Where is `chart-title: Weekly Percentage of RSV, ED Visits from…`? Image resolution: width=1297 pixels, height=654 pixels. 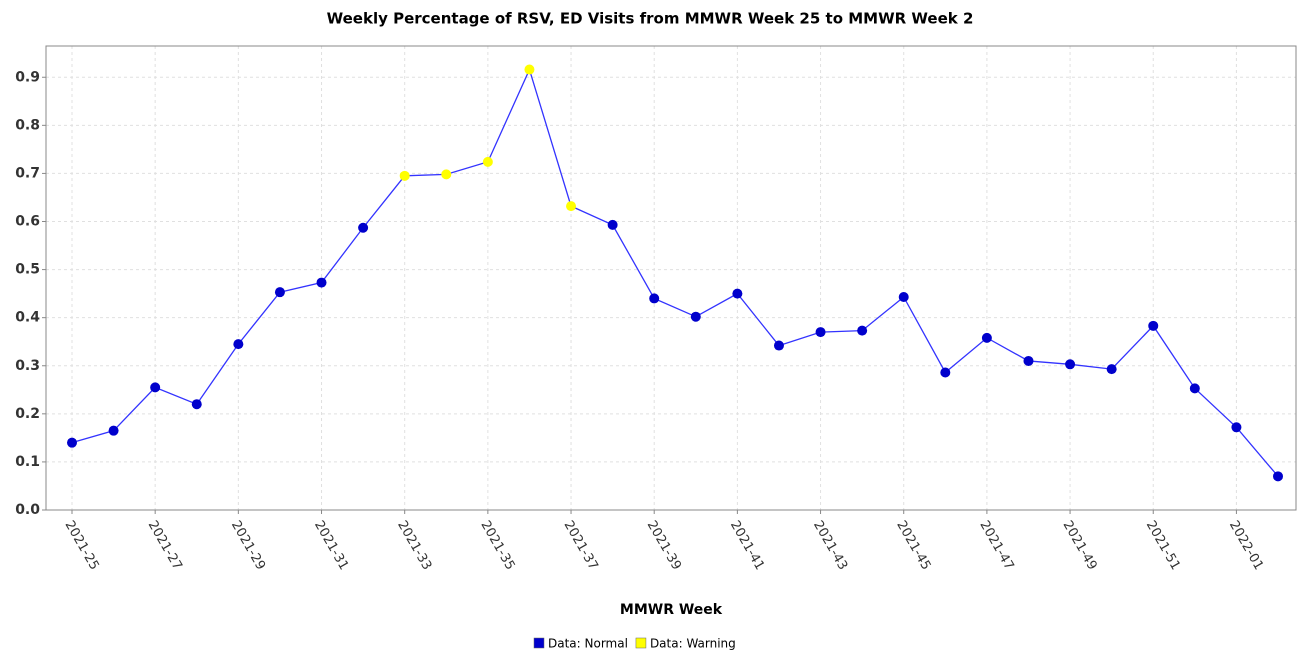 chart-title: Weekly Percentage of RSV, ED Visits from… is located at coordinates (650, 19).